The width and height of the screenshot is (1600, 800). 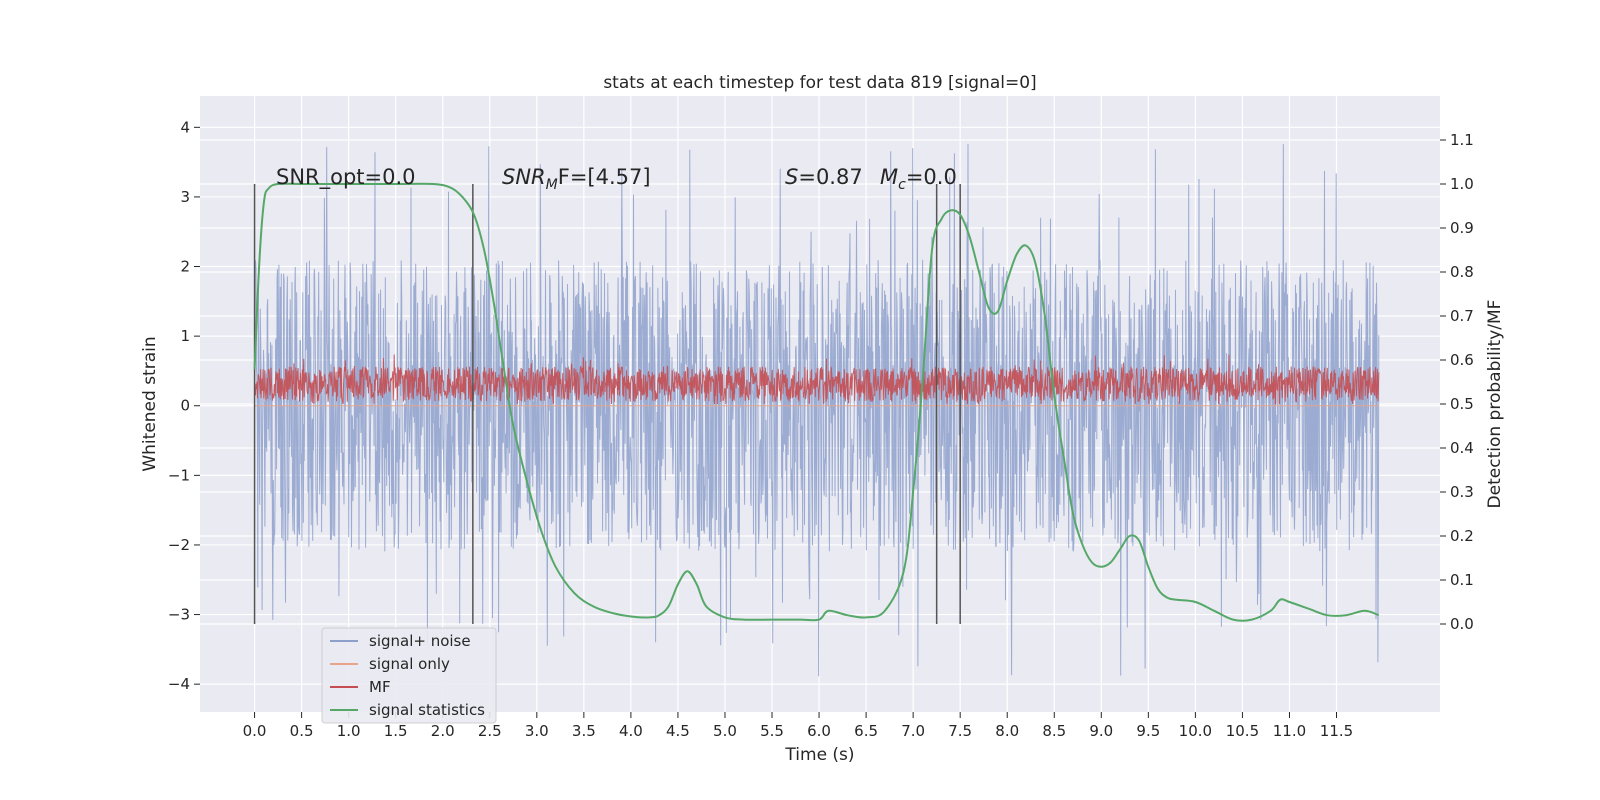 I want to click on y-left-tick-label-8: 4, so click(x=185, y=127).